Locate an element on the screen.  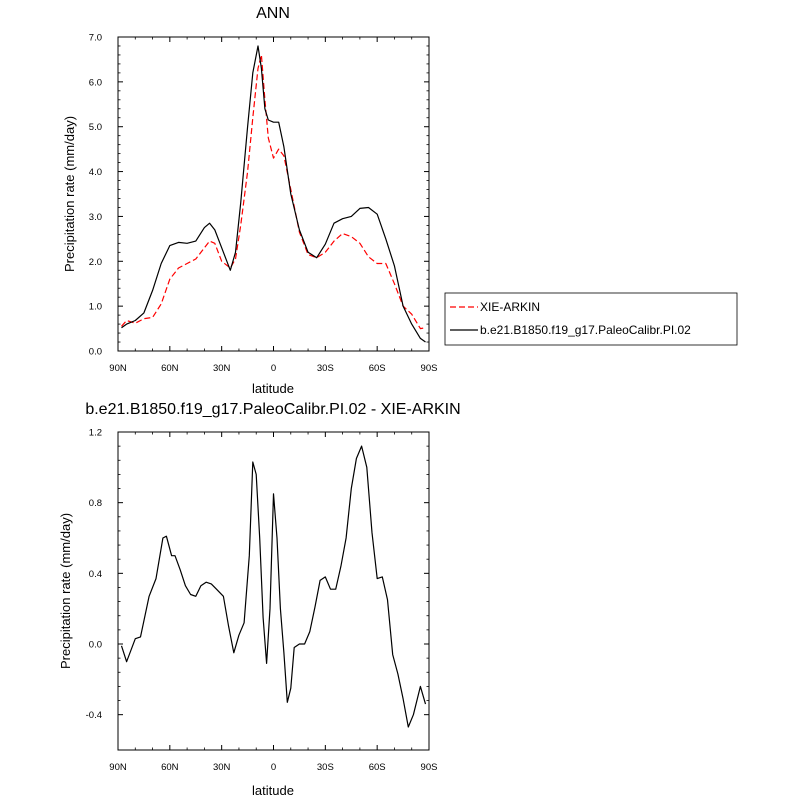
top-x-tick-label: 60S is located at coordinates (377, 368).